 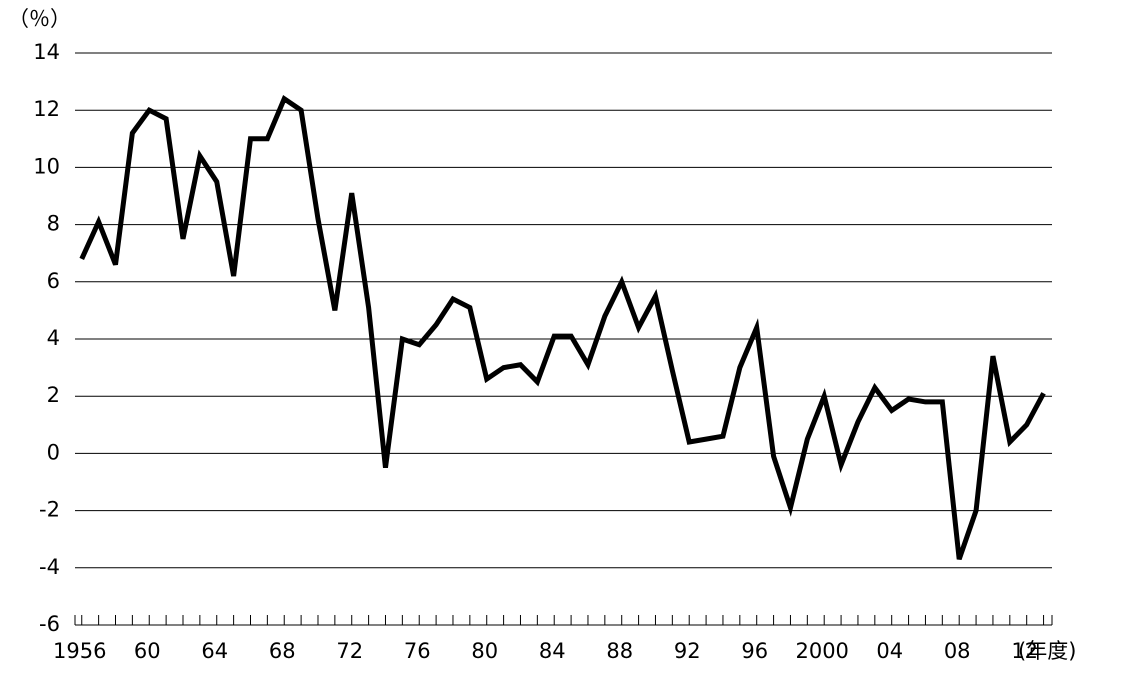 I want to click on y-tick-label: -2, so click(x=49, y=510).